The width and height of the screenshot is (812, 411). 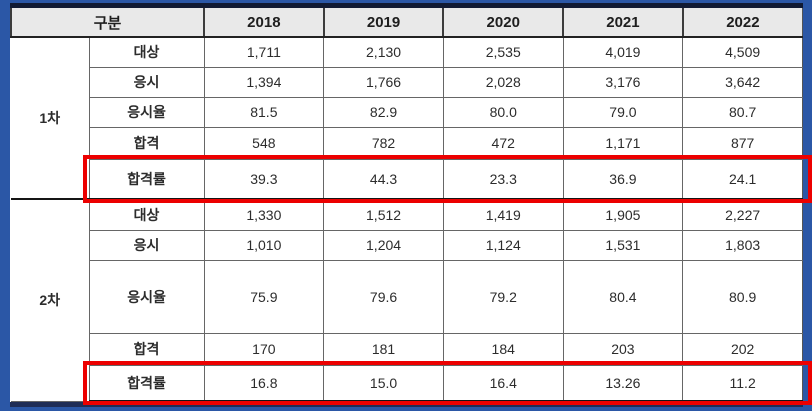 What do you see at coordinates (50, 300) in the screenshot?
I see `section-label-round2: 2차` at bounding box center [50, 300].